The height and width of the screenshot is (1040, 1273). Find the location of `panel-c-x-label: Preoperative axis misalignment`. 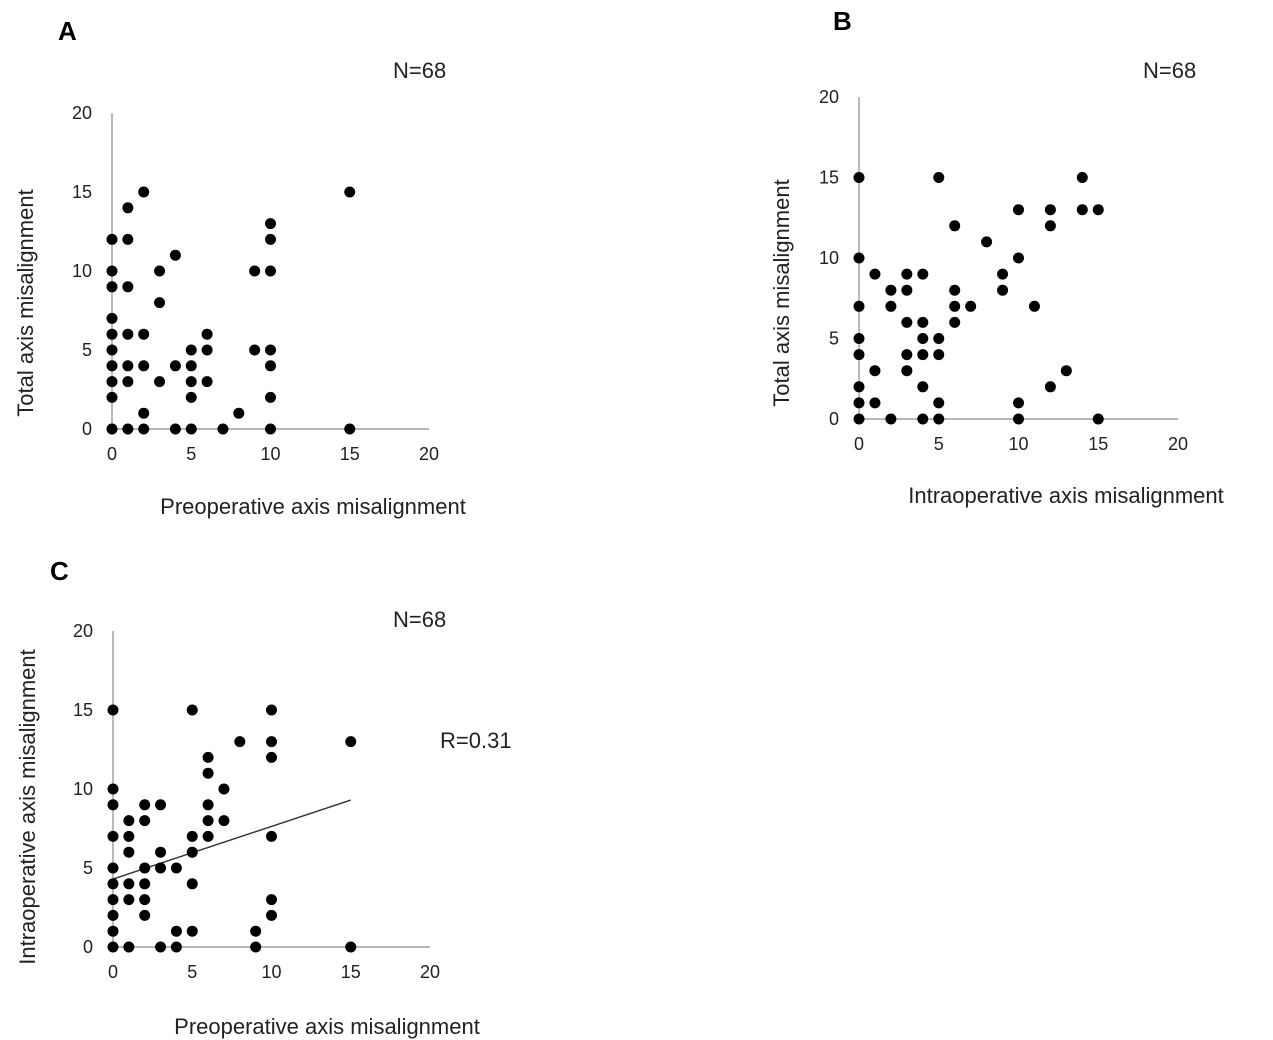

panel-c-x-label: Preoperative axis misalignment is located at coordinates (327, 1026).